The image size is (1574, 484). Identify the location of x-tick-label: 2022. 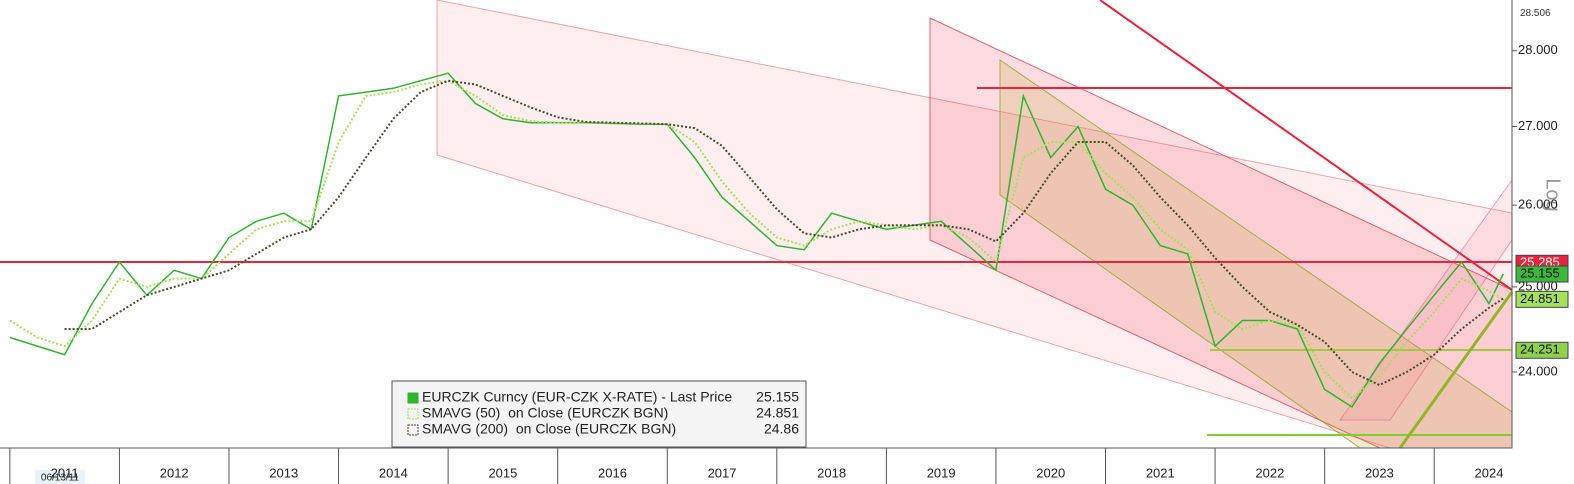
(1269, 472).